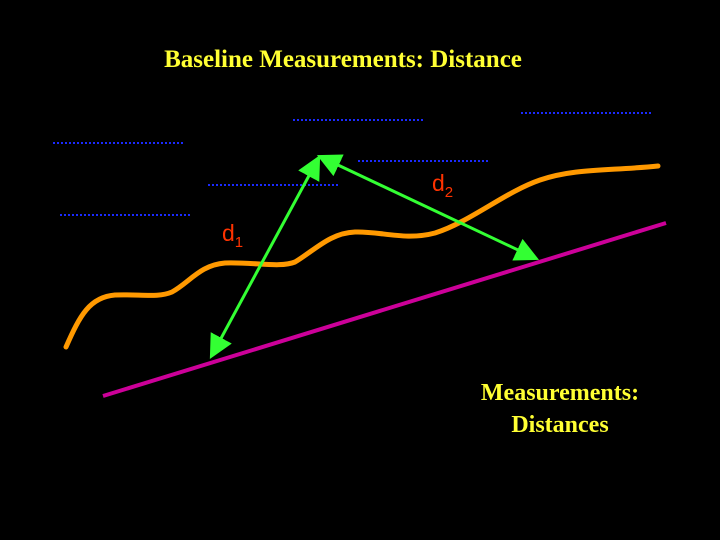 This screenshot has height=540, width=720. Describe the element at coordinates (265, 257) in the screenshot. I see `distance-arrow-d1` at that location.